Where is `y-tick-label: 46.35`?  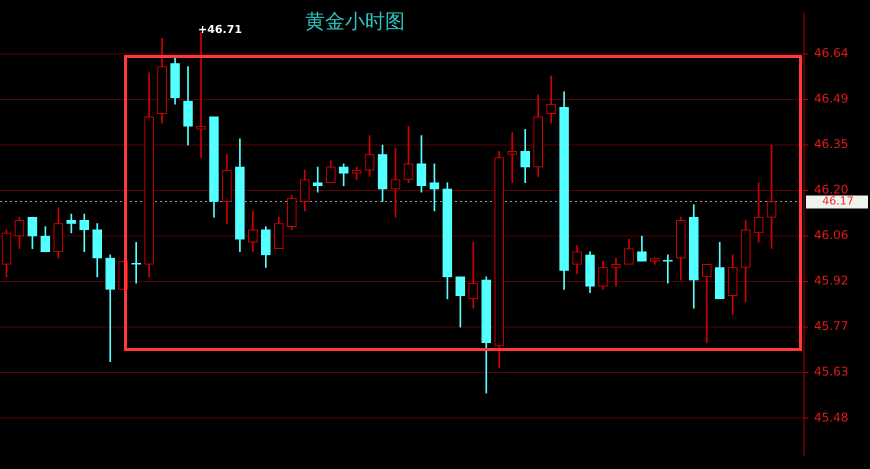
y-tick-label: 46.35 is located at coordinates (831, 144).